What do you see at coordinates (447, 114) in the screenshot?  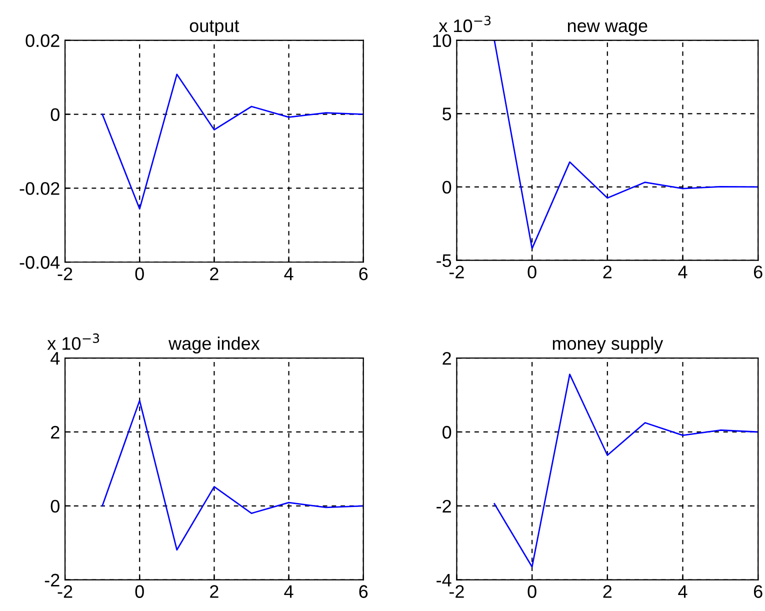 I see `y-tick-label: 5` at bounding box center [447, 114].